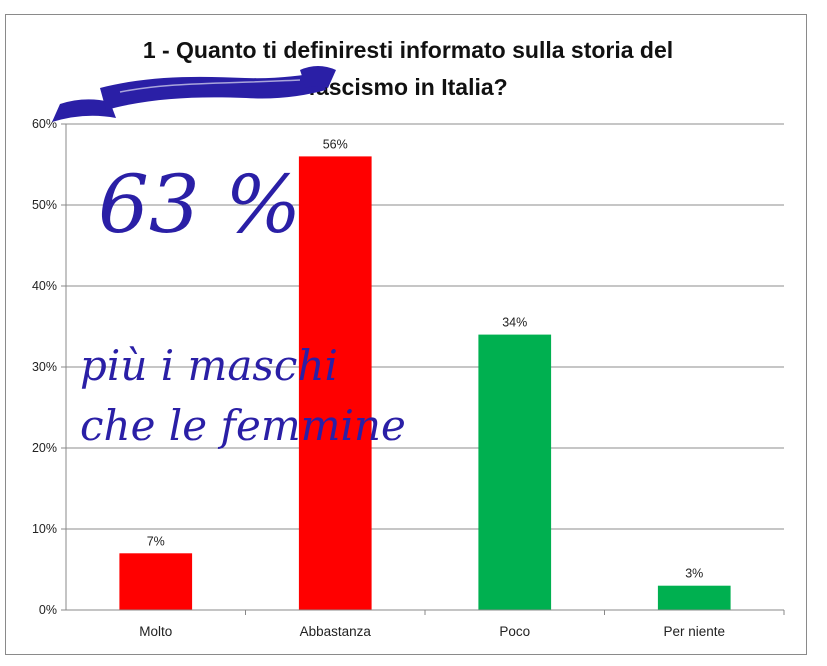 This screenshot has height=666, width=827. What do you see at coordinates (694, 574) in the screenshot?
I see `value-label: 3%` at bounding box center [694, 574].